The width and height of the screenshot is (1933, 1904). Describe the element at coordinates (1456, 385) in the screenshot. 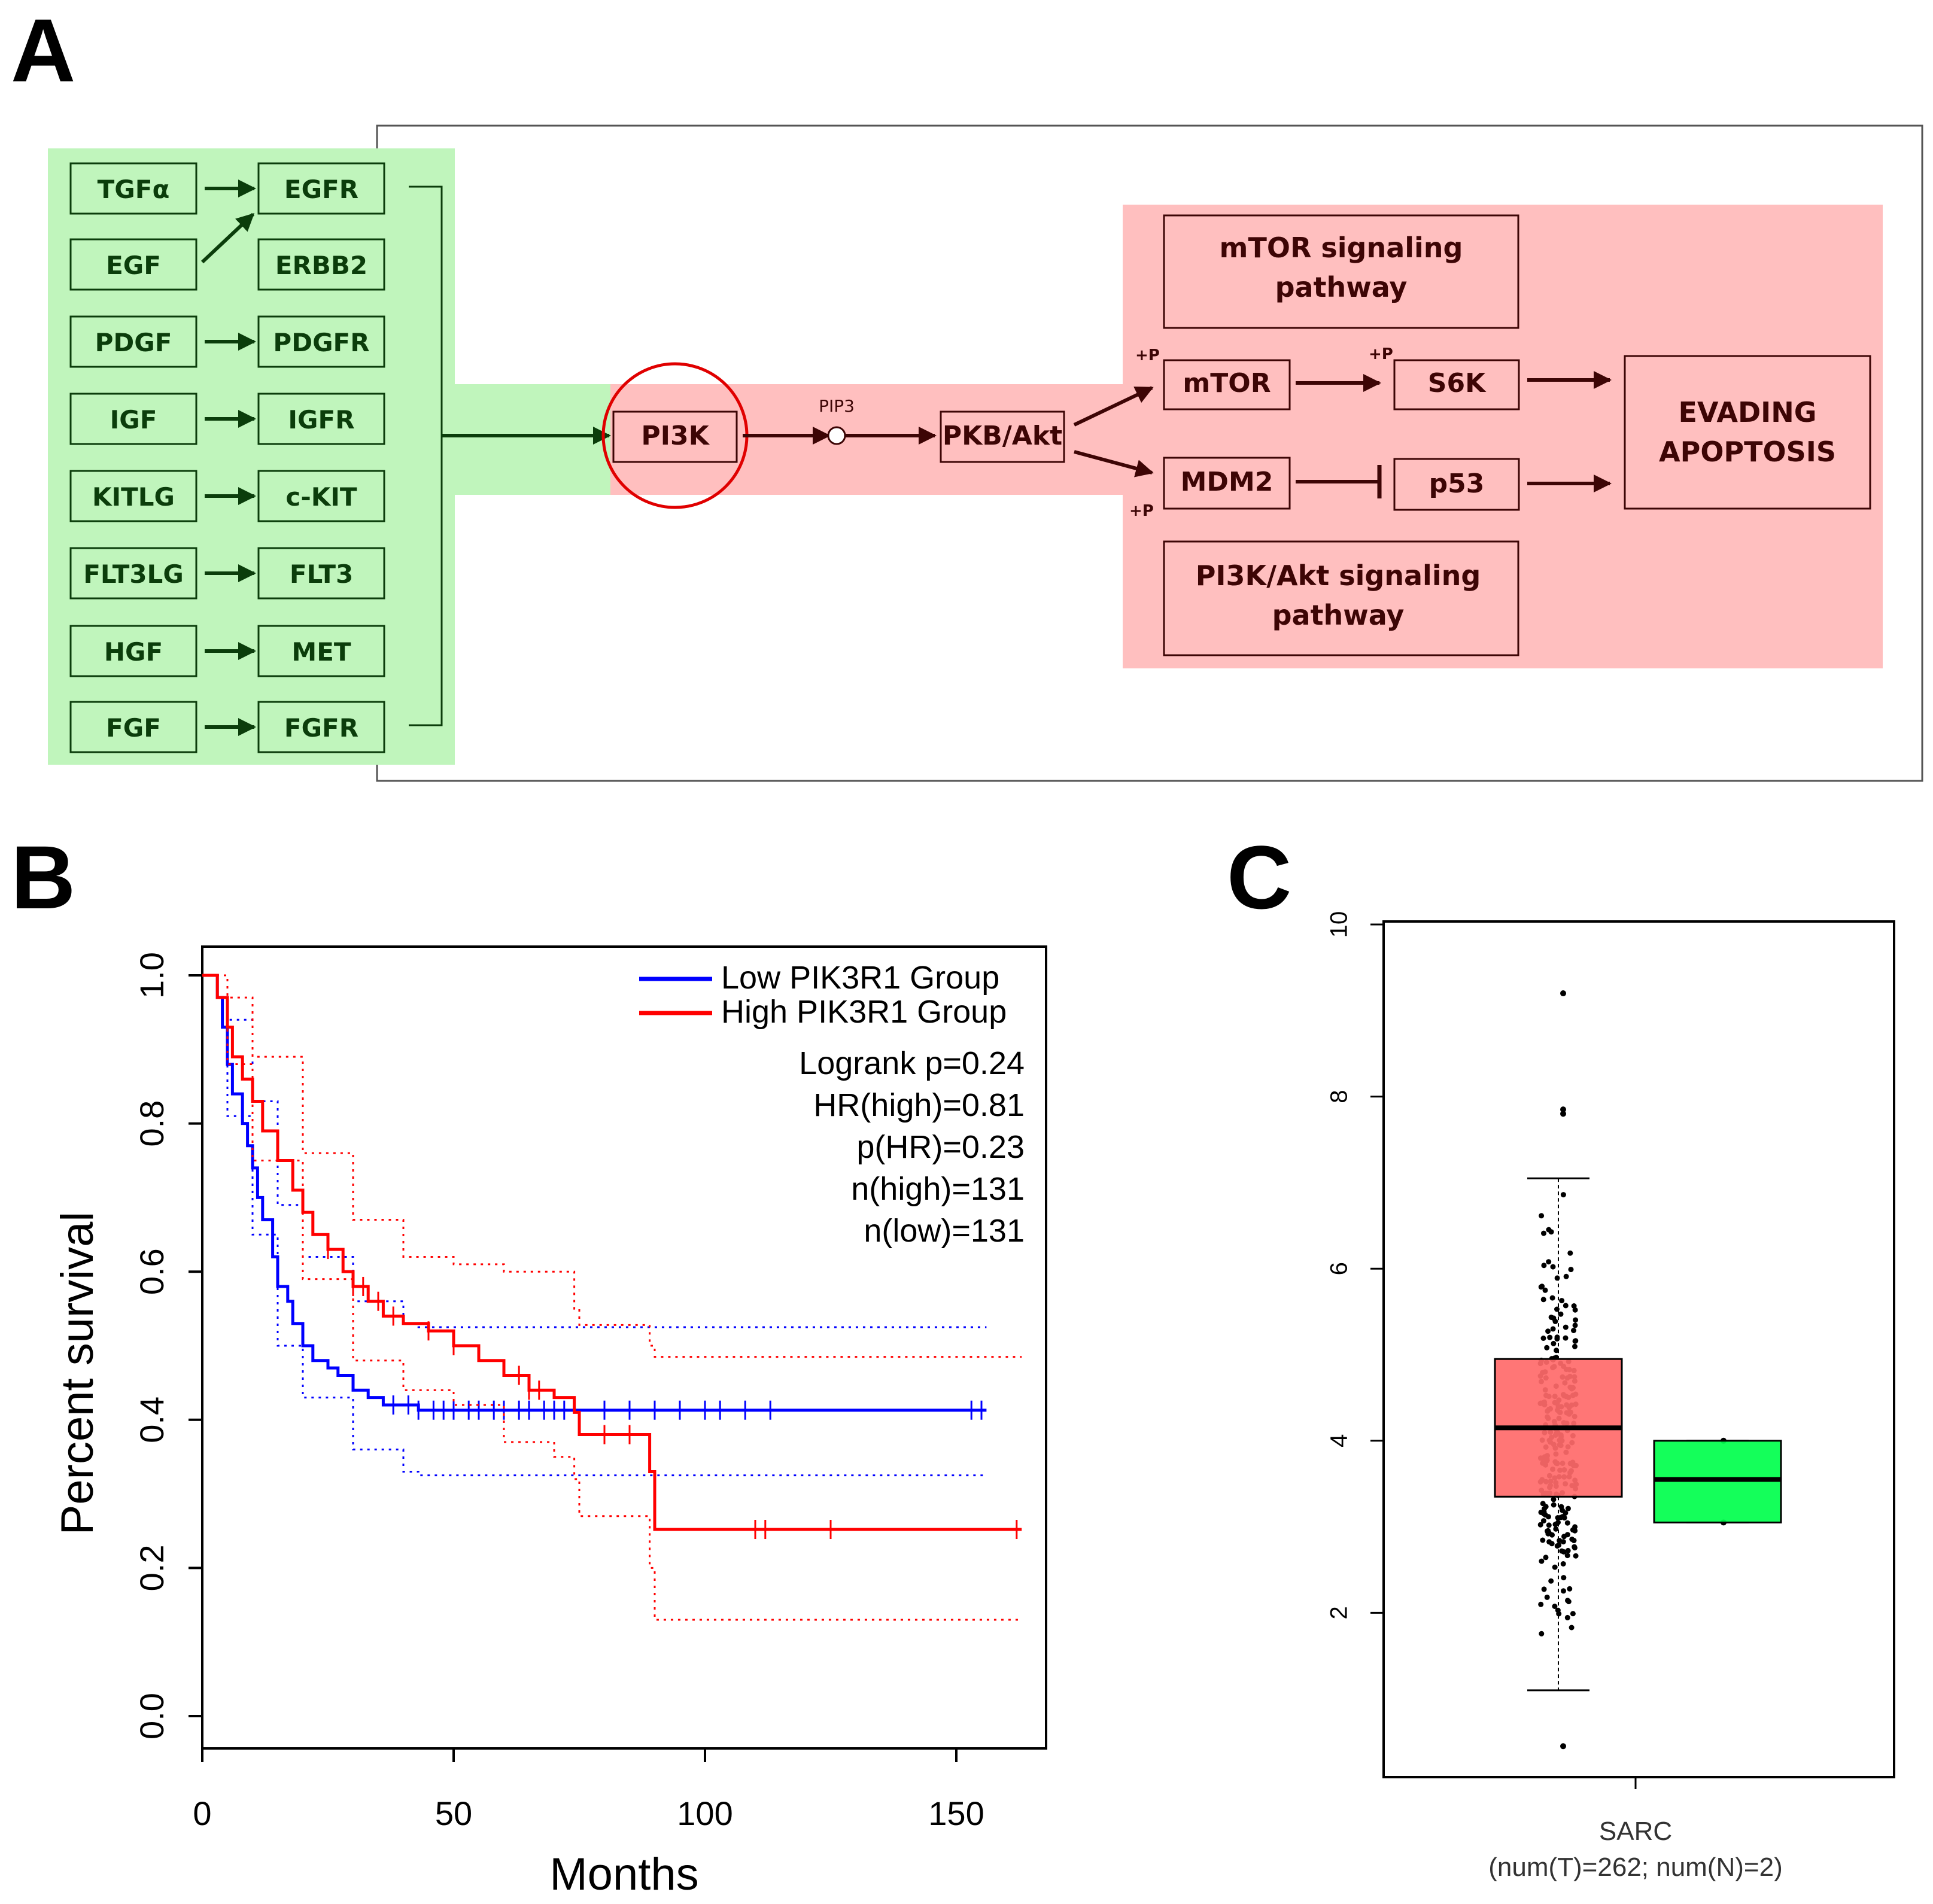

I see `s6k-node: S6K` at that location.